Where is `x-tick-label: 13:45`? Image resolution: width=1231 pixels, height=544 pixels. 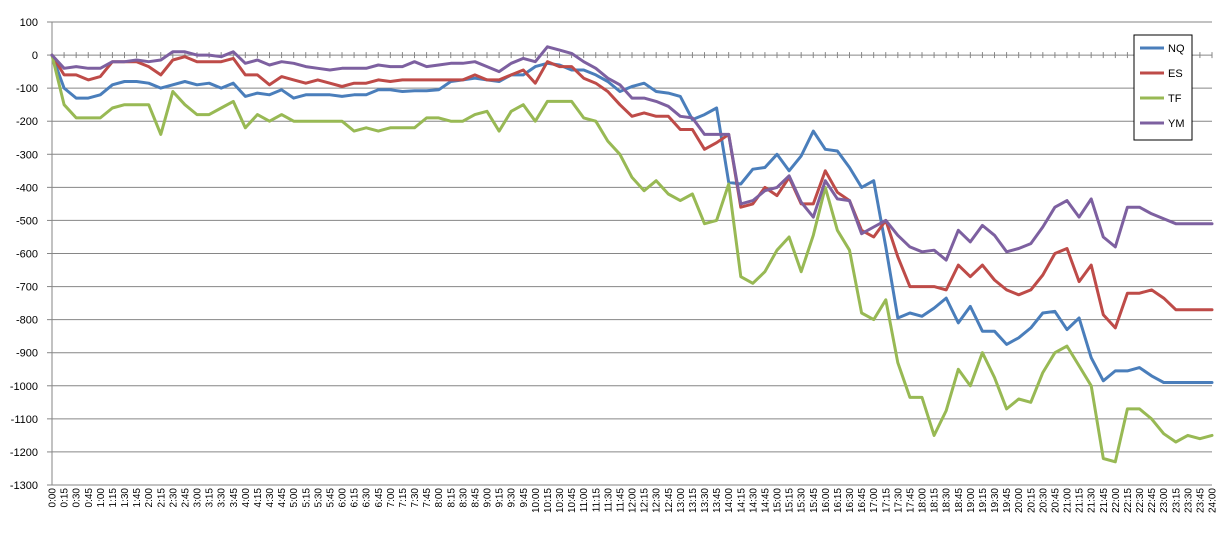 x-tick-label: 13:45 is located at coordinates (717, 500).